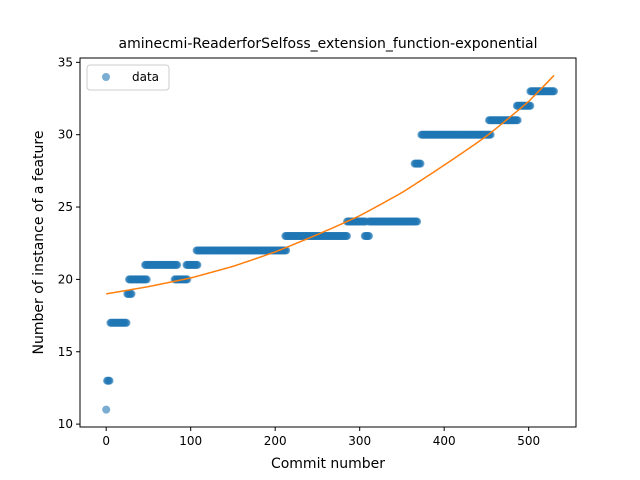 This screenshot has width=640, height=480. I want to click on x-tick-label: 400, so click(444, 441).